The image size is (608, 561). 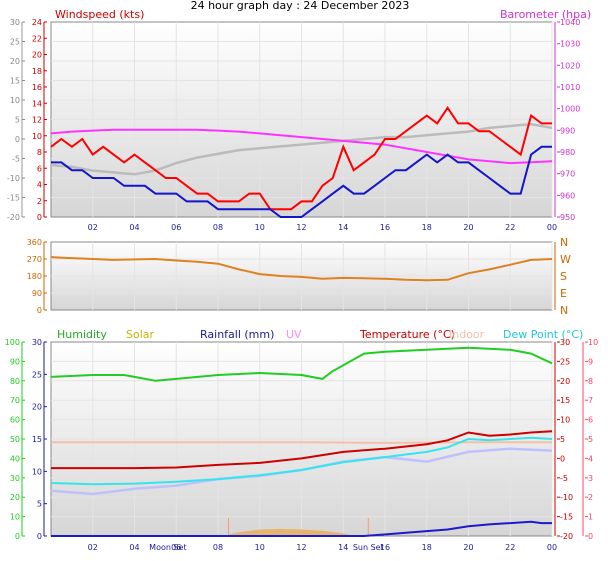 What do you see at coordinates (15, 420) in the screenshot?
I see `humidity-tick-label: 60` at bounding box center [15, 420].